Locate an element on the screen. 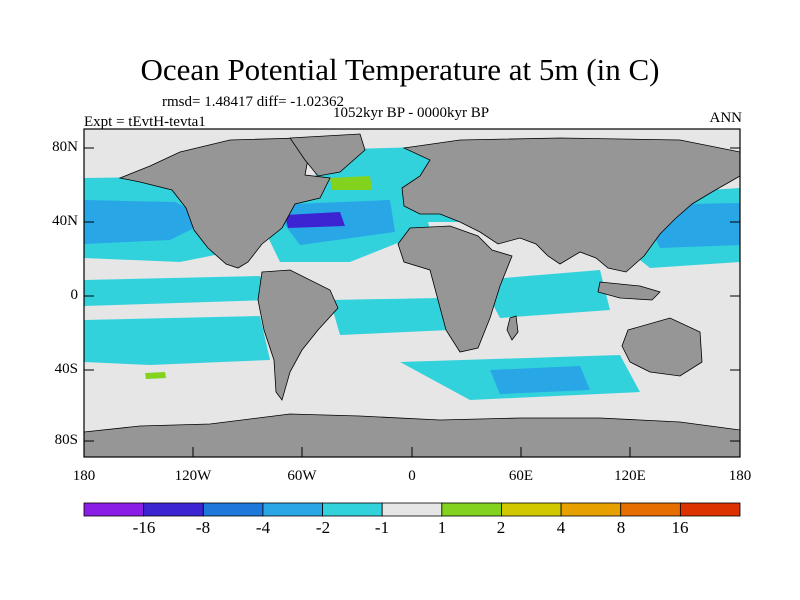 The width and height of the screenshot is (800, 600). lat-tick-80s: 80S is located at coordinates (66, 440).